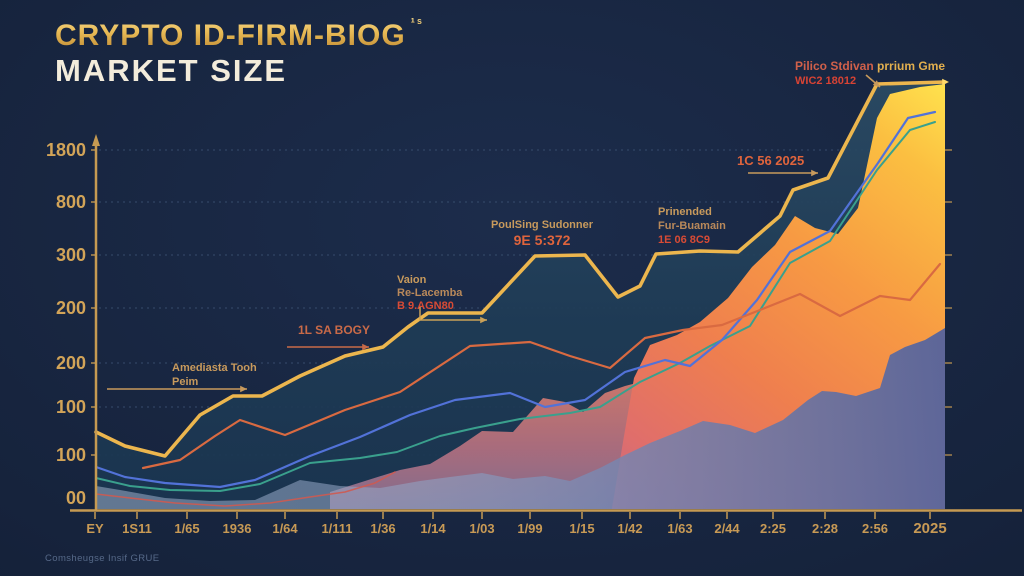 The width and height of the screenshot is (1024, 576). What do you see at coordinates (334, 330) in the screenshot?
I see `annotation-bogy-callout: 1L SA BOGY` at bounding box center [334, 330].